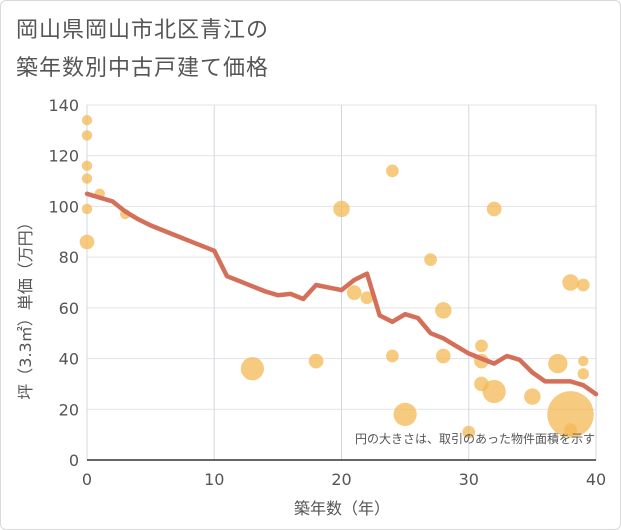 Image resolution: width=621 pixels, height=530 pixels. Describe the element at coordinates (296, 50) in the screenshot. I see `chart-title: 岡山県岡山市北区青江の 築年数別中古戸建て価格` at that location.